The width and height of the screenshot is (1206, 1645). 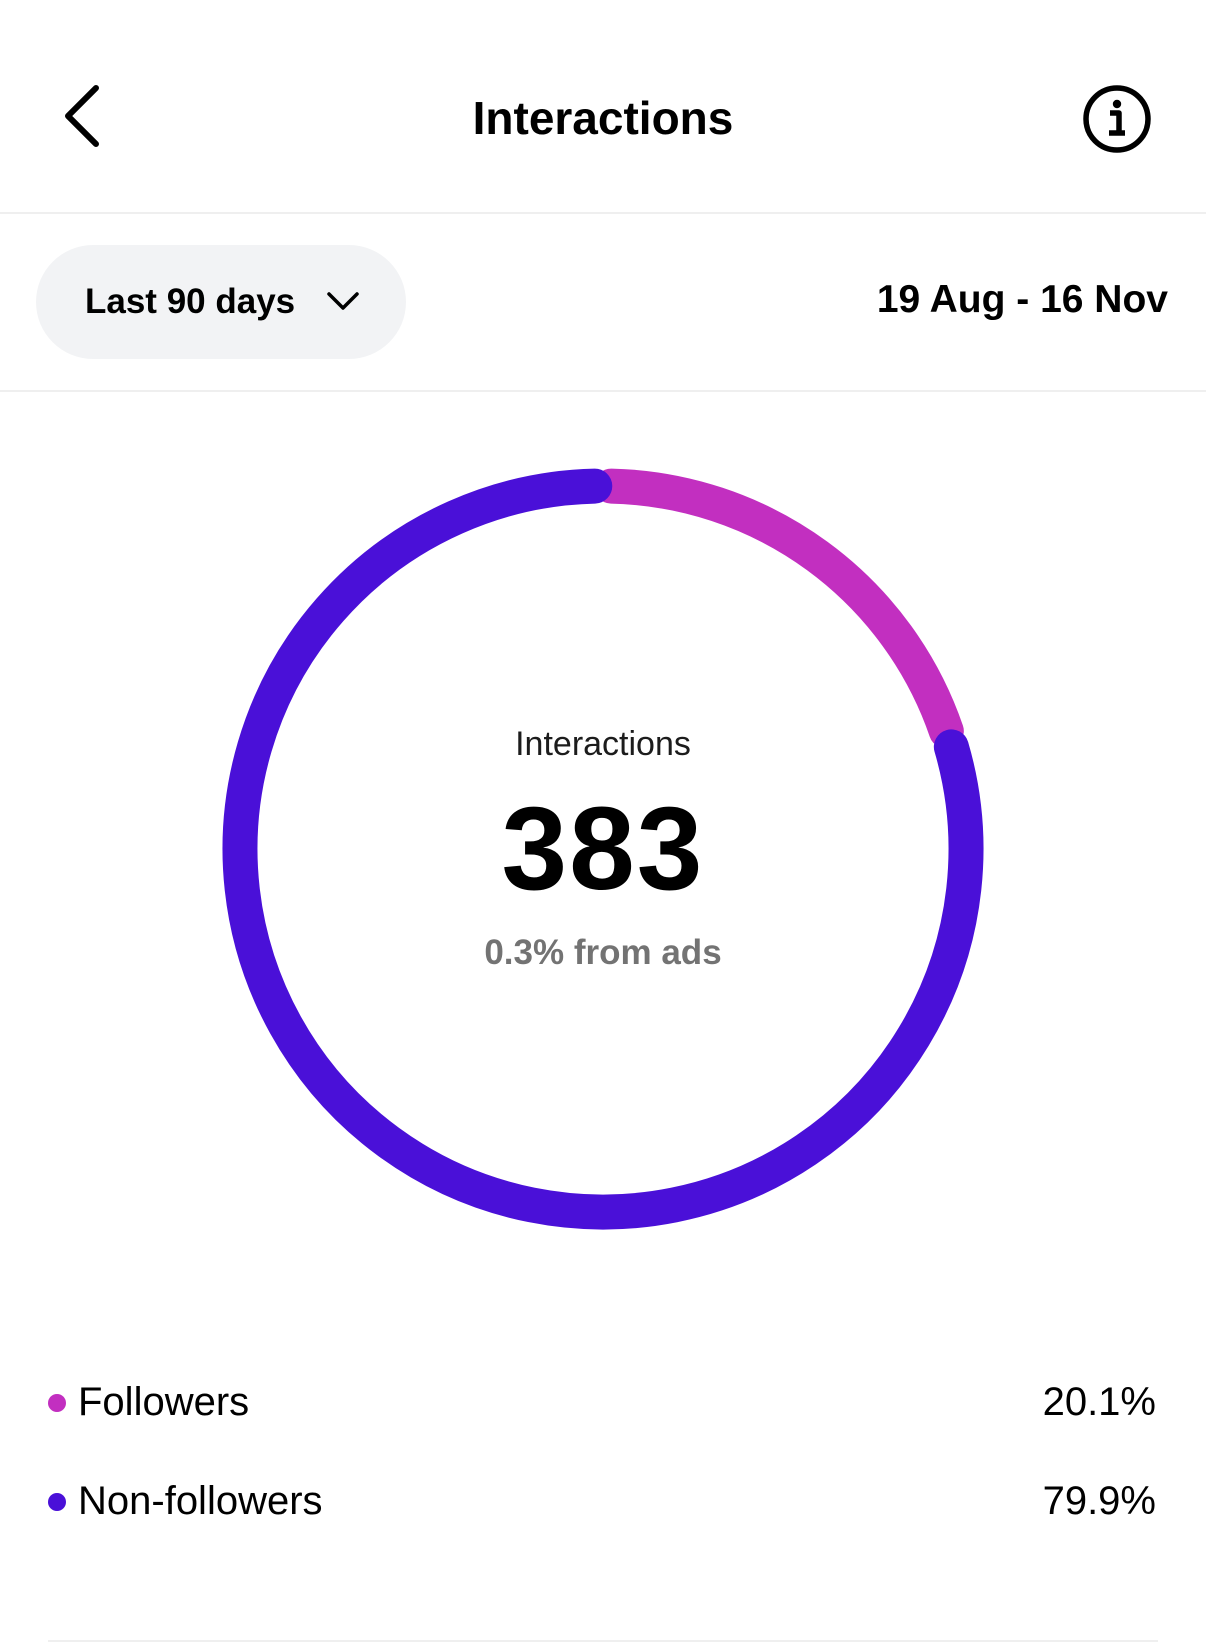 I want to click on date-range-text: 19 Aug - 16 Nov, so click(x=1022, y=299).